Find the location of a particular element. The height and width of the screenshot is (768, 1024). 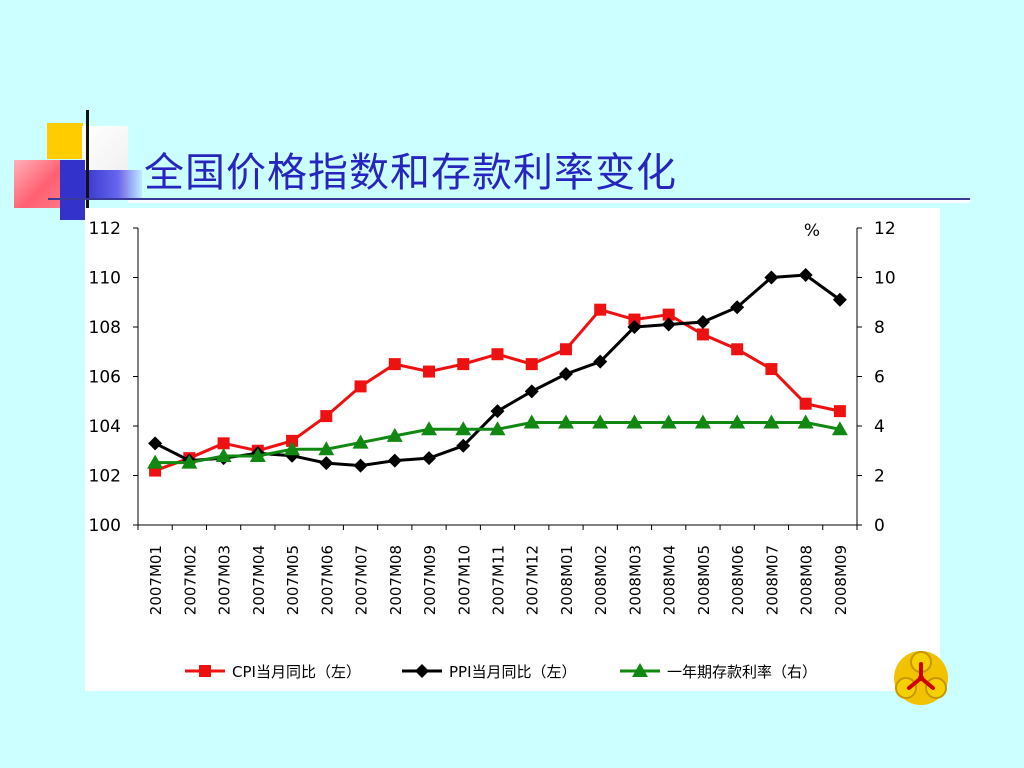

y-right-tick-label: 4 is located at coordinates (879, 427).